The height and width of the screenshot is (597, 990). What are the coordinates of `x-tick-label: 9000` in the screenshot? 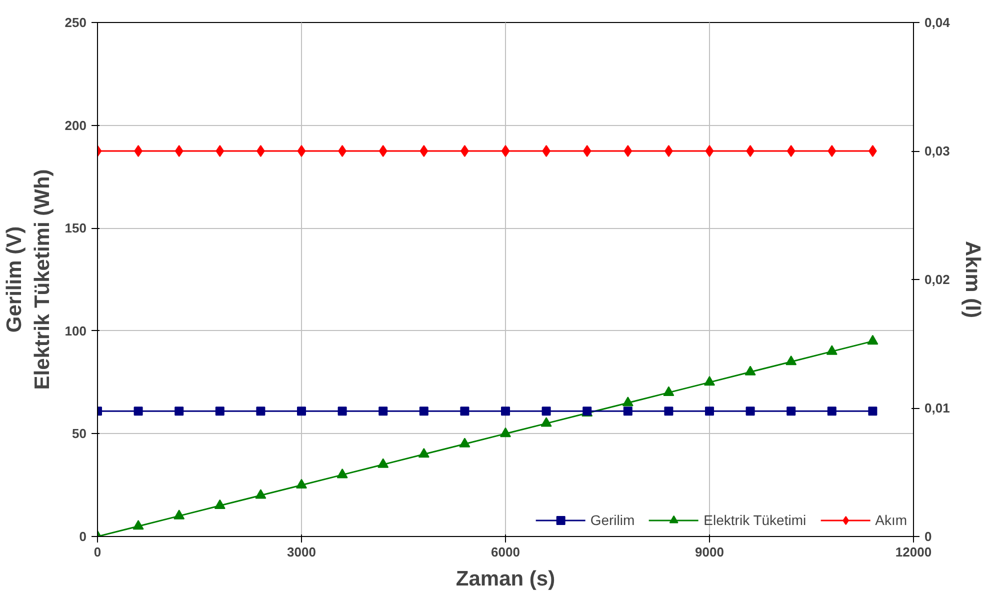 It's located at (709, 552).